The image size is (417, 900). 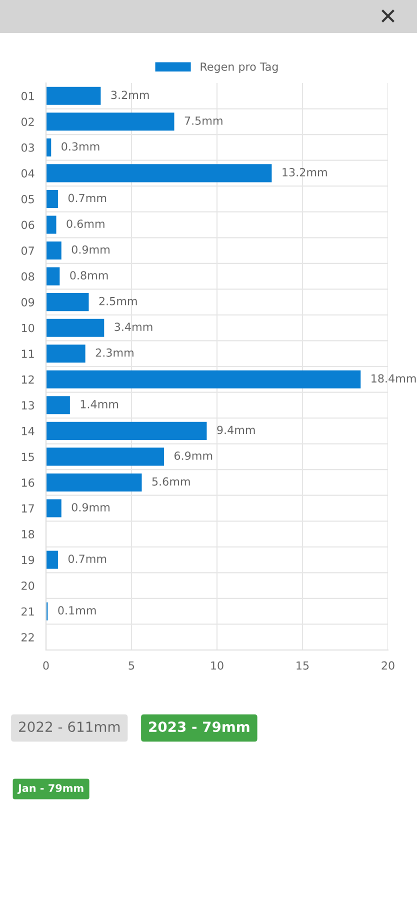 What do you see at coordinates (203, 120) in the screenshot?
I see `data-label: 7.5mm` at bounding box center [203, 120].